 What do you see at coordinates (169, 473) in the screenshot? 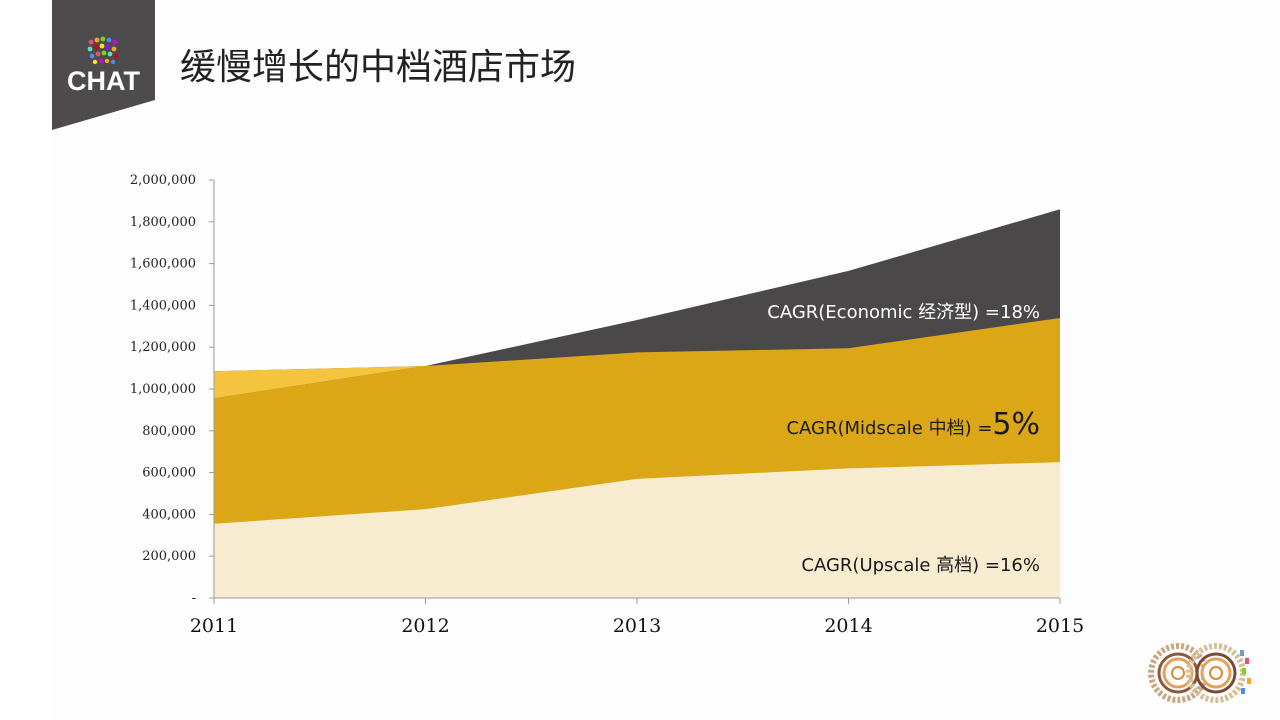
I see `y-tick-label: 600,000` at bounding box center [169, 473].